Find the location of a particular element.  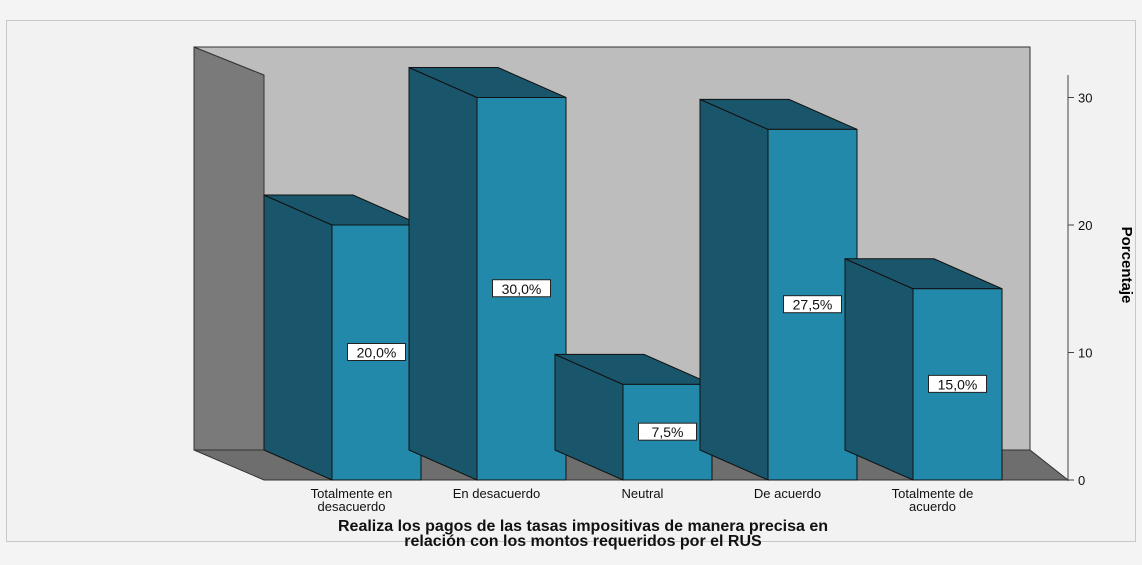

category-label: Totalmente en desacuerdo is located at coordinates (352, 500).